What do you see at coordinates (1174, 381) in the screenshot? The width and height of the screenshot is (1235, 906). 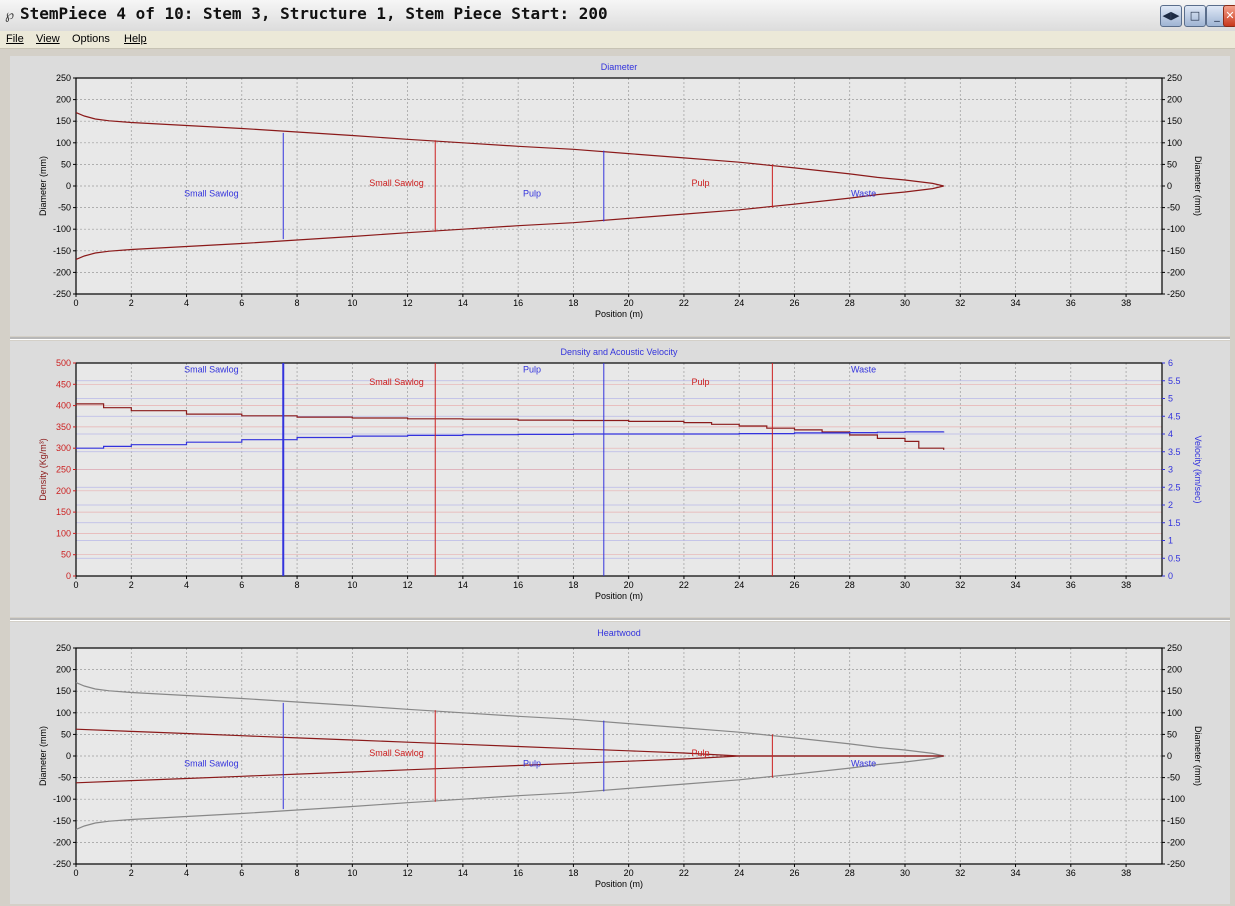 I see `y2-tick-label: 5.5` at bounding box center [1174, 381].